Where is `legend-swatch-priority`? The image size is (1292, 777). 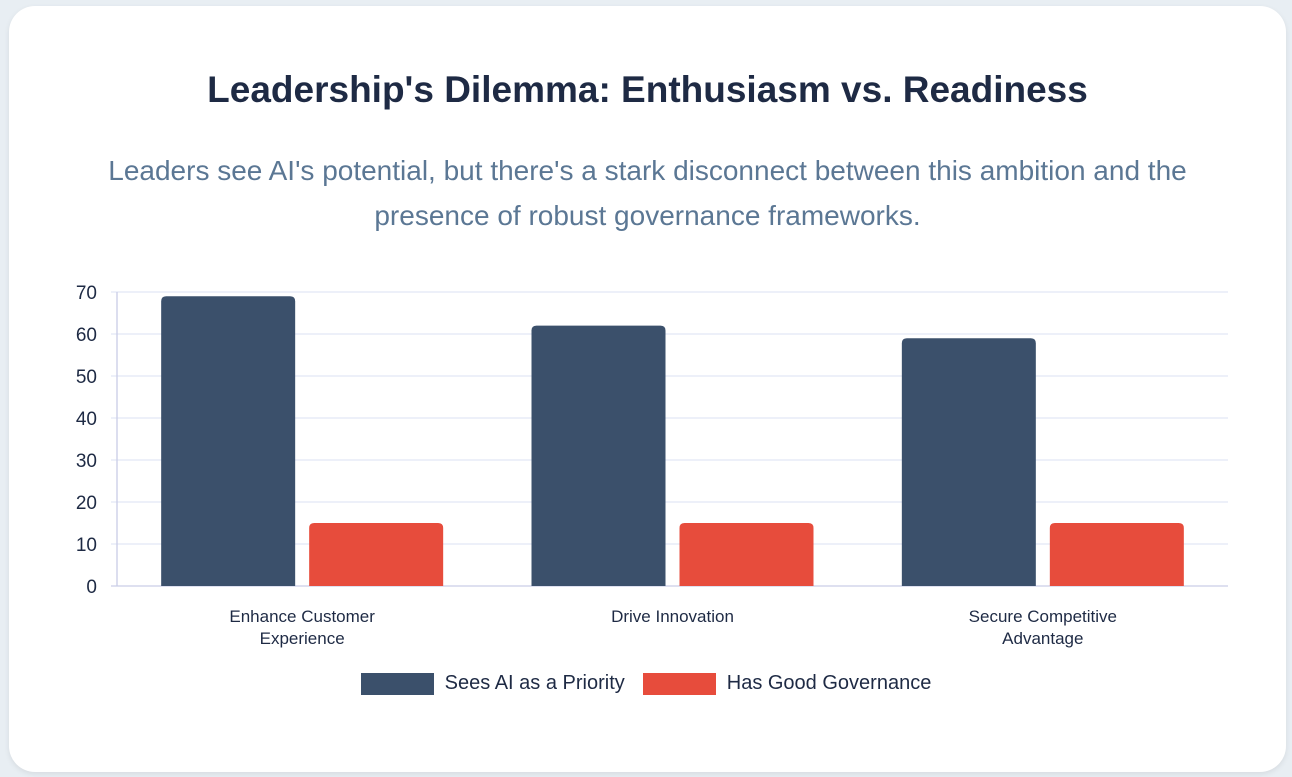
legend-swatch-priority is located at coordinates (397, 683).